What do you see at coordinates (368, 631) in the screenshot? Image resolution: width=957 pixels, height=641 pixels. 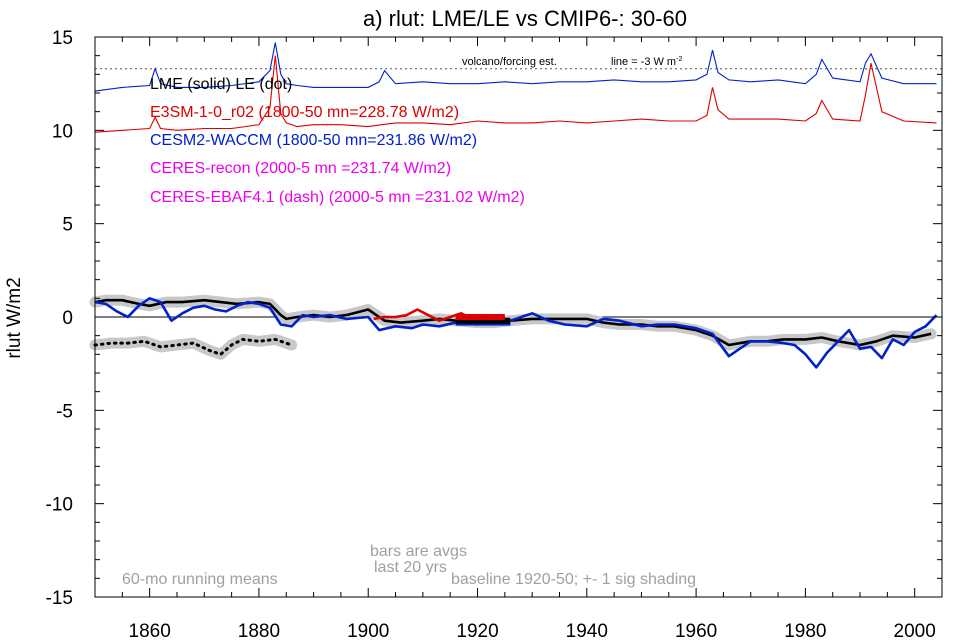 I see `x-tick-label: 1900` at bounding box center [368, 631].